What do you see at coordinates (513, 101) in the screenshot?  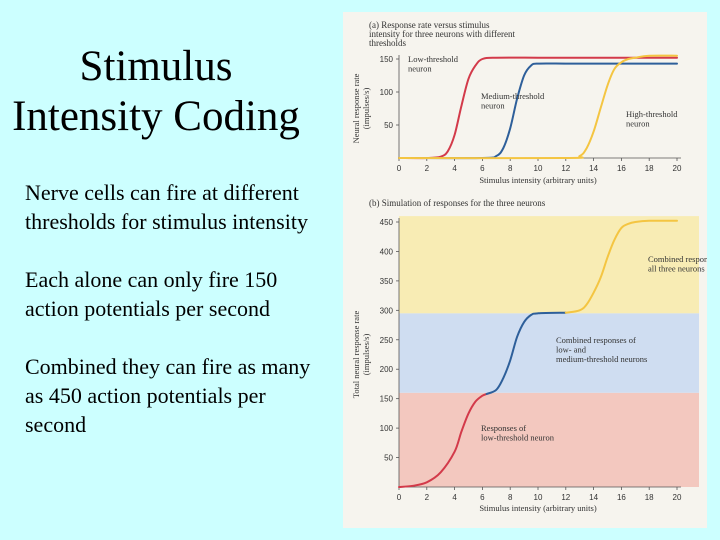 I see `series-annotation-2: Medium-threshold neuron` at bounding box center [513, 101].